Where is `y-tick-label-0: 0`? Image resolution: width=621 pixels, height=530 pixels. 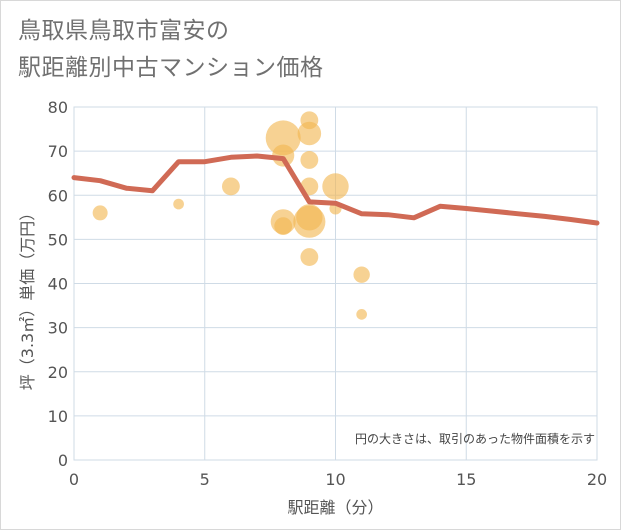 y-tick-label-0: 0 is located at coordinates (63, 460).